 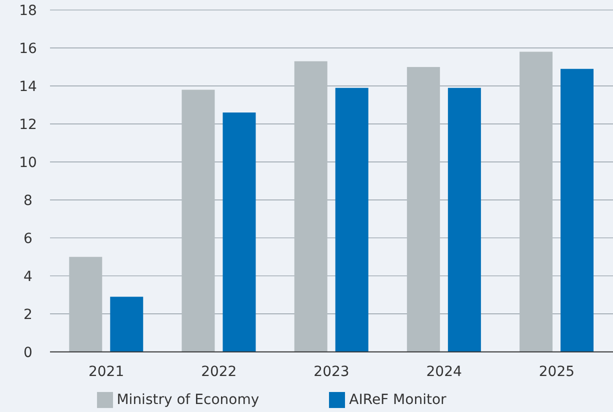 I want to click on y-tick-label: 8, so click(x=28, y=200).